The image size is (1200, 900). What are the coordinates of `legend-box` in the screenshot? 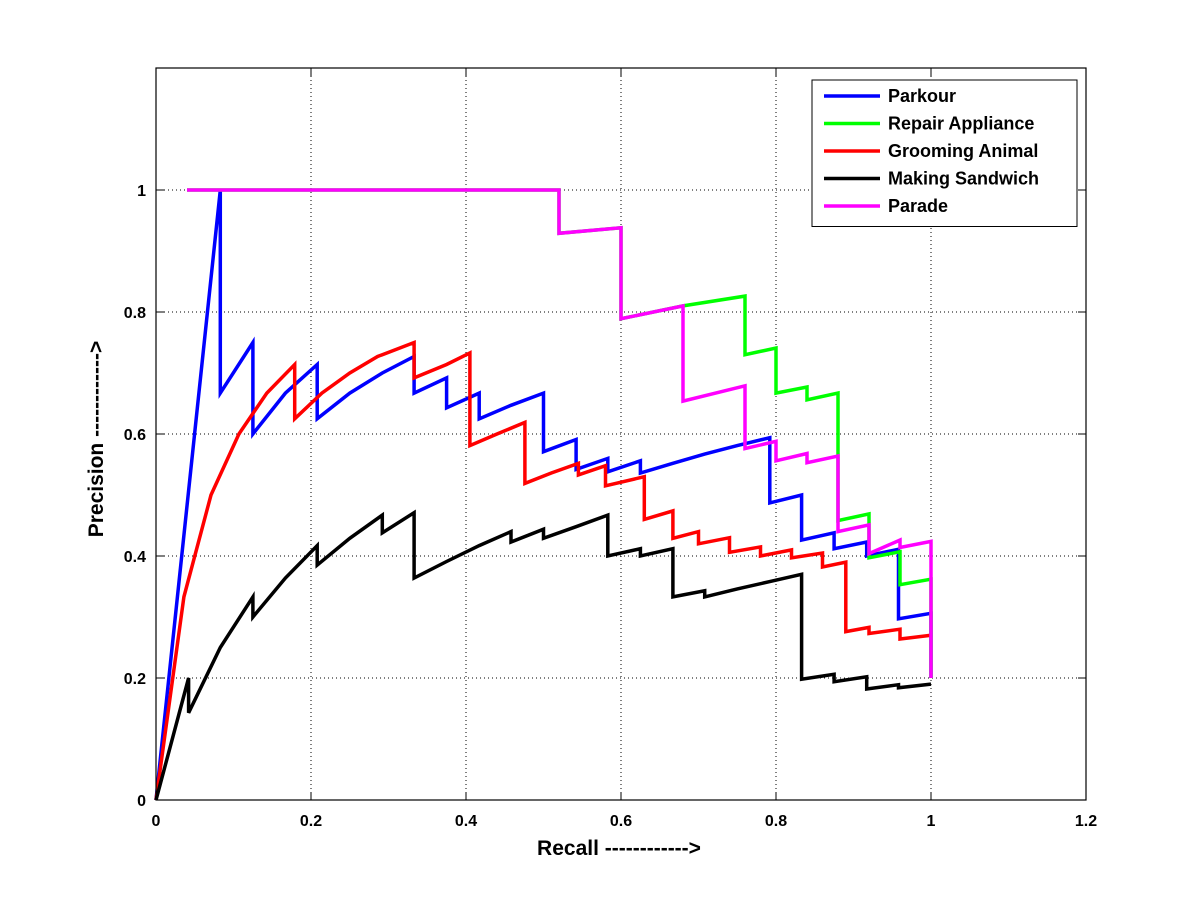 It's located at (944, 153).